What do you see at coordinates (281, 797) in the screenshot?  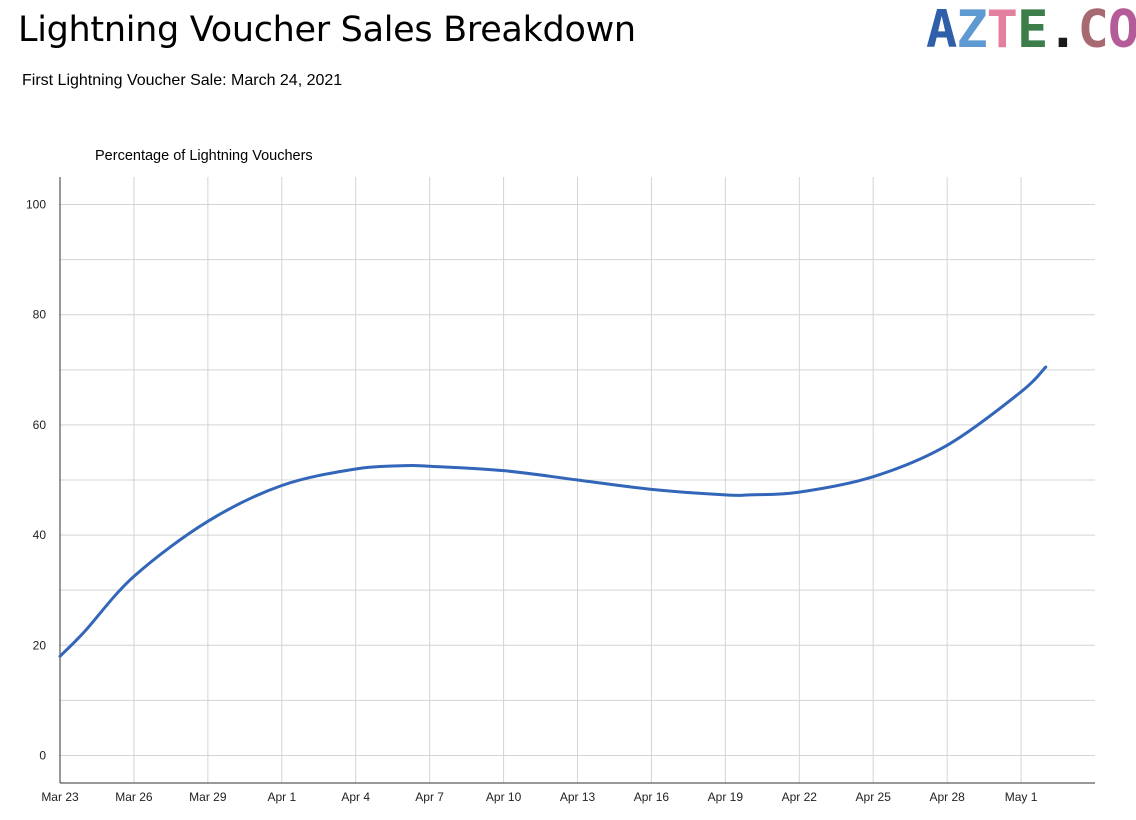 I see `x-tick-label: Apr 1` at bounding box center [281, 797].